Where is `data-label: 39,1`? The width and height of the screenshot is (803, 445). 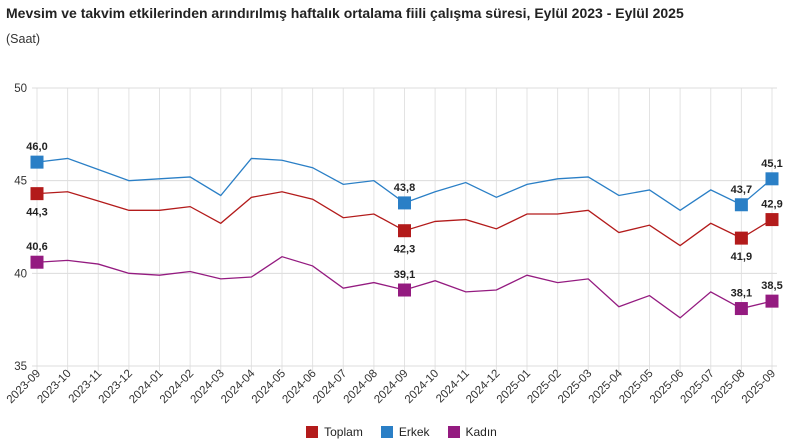 data-label: 39,1 is located at coordinates (404, 275).